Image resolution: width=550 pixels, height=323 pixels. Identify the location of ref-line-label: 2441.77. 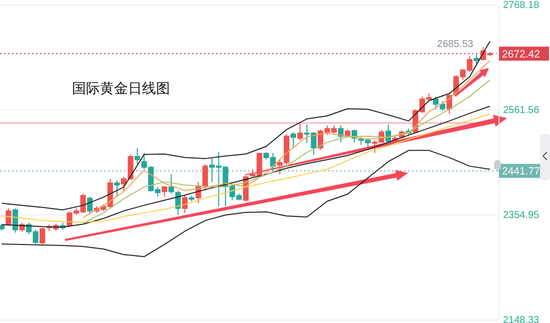
(521, 172).